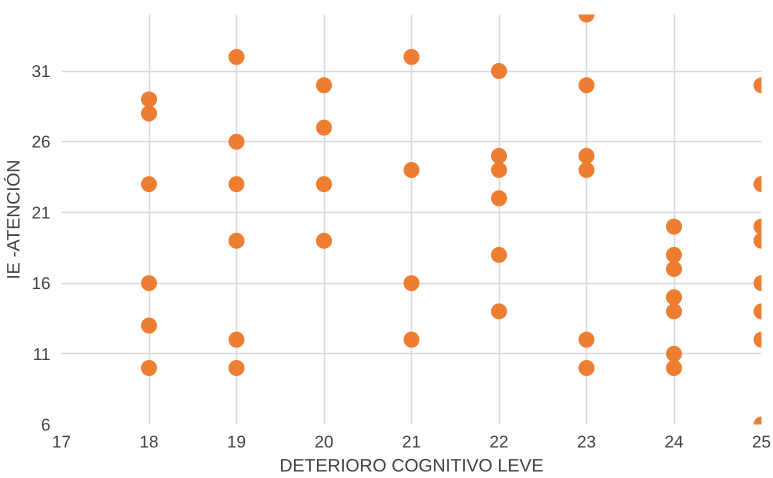  What do you see at coordinates (41, 284) in the screenshot?
I see `y-tick-label: 16` at bounding box center [41, 284].